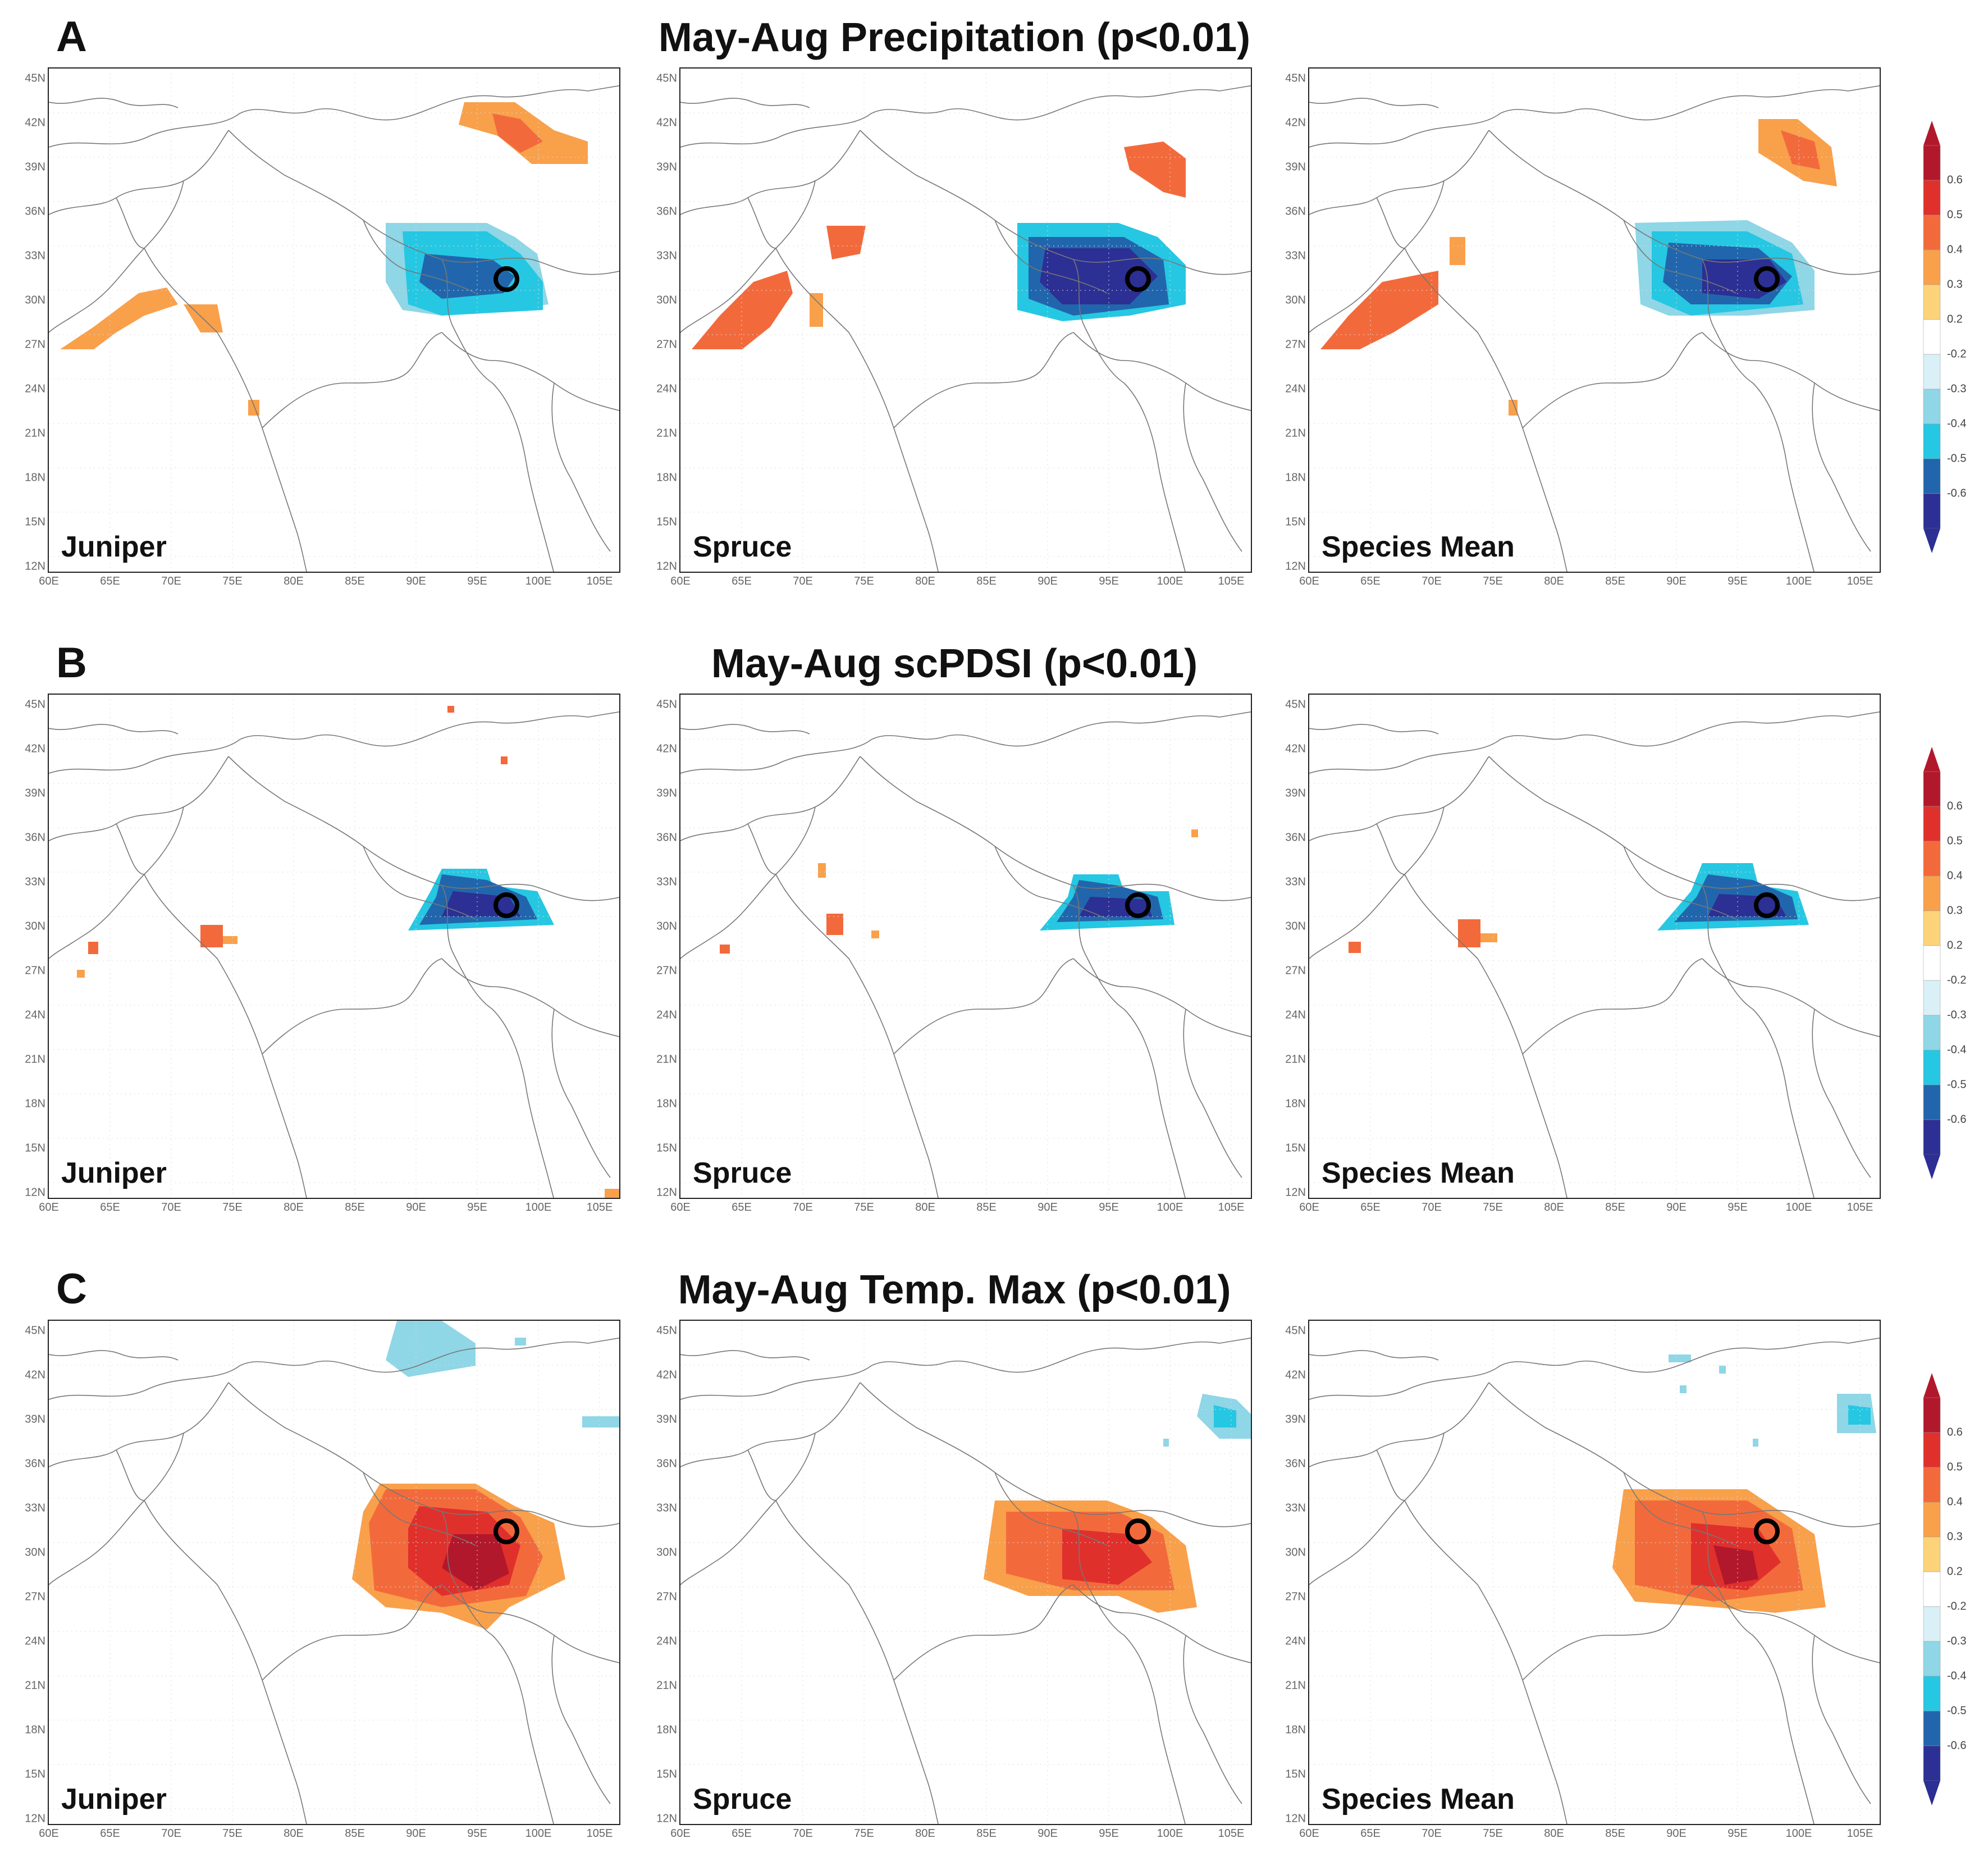  I want to click on lat-tick-label: 21N, so click(1295, 433).